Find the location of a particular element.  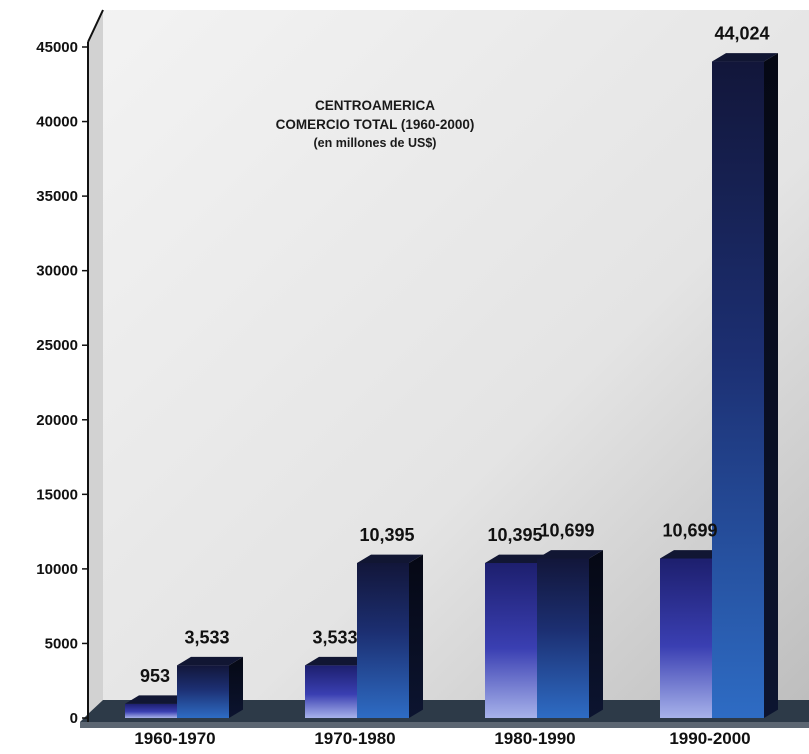

data-label: 44,024 is located at coordinates (741, 34).